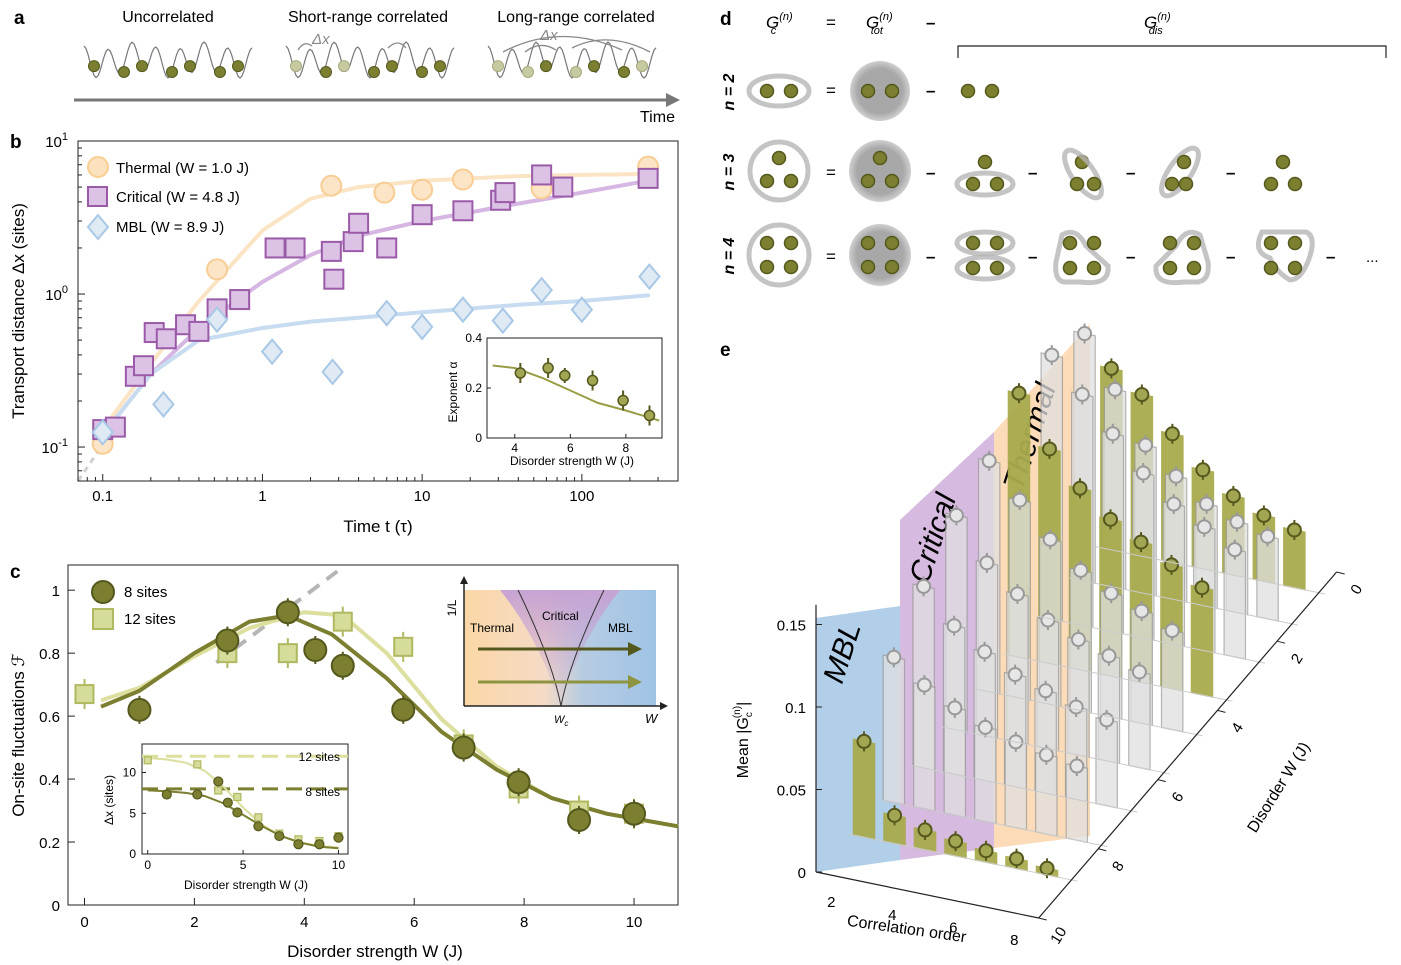 The width and height of the screenshot is (1401, 965). Describe the element at coordinates (331, 185) in the screenshot. I see `thermal-point` at that location.